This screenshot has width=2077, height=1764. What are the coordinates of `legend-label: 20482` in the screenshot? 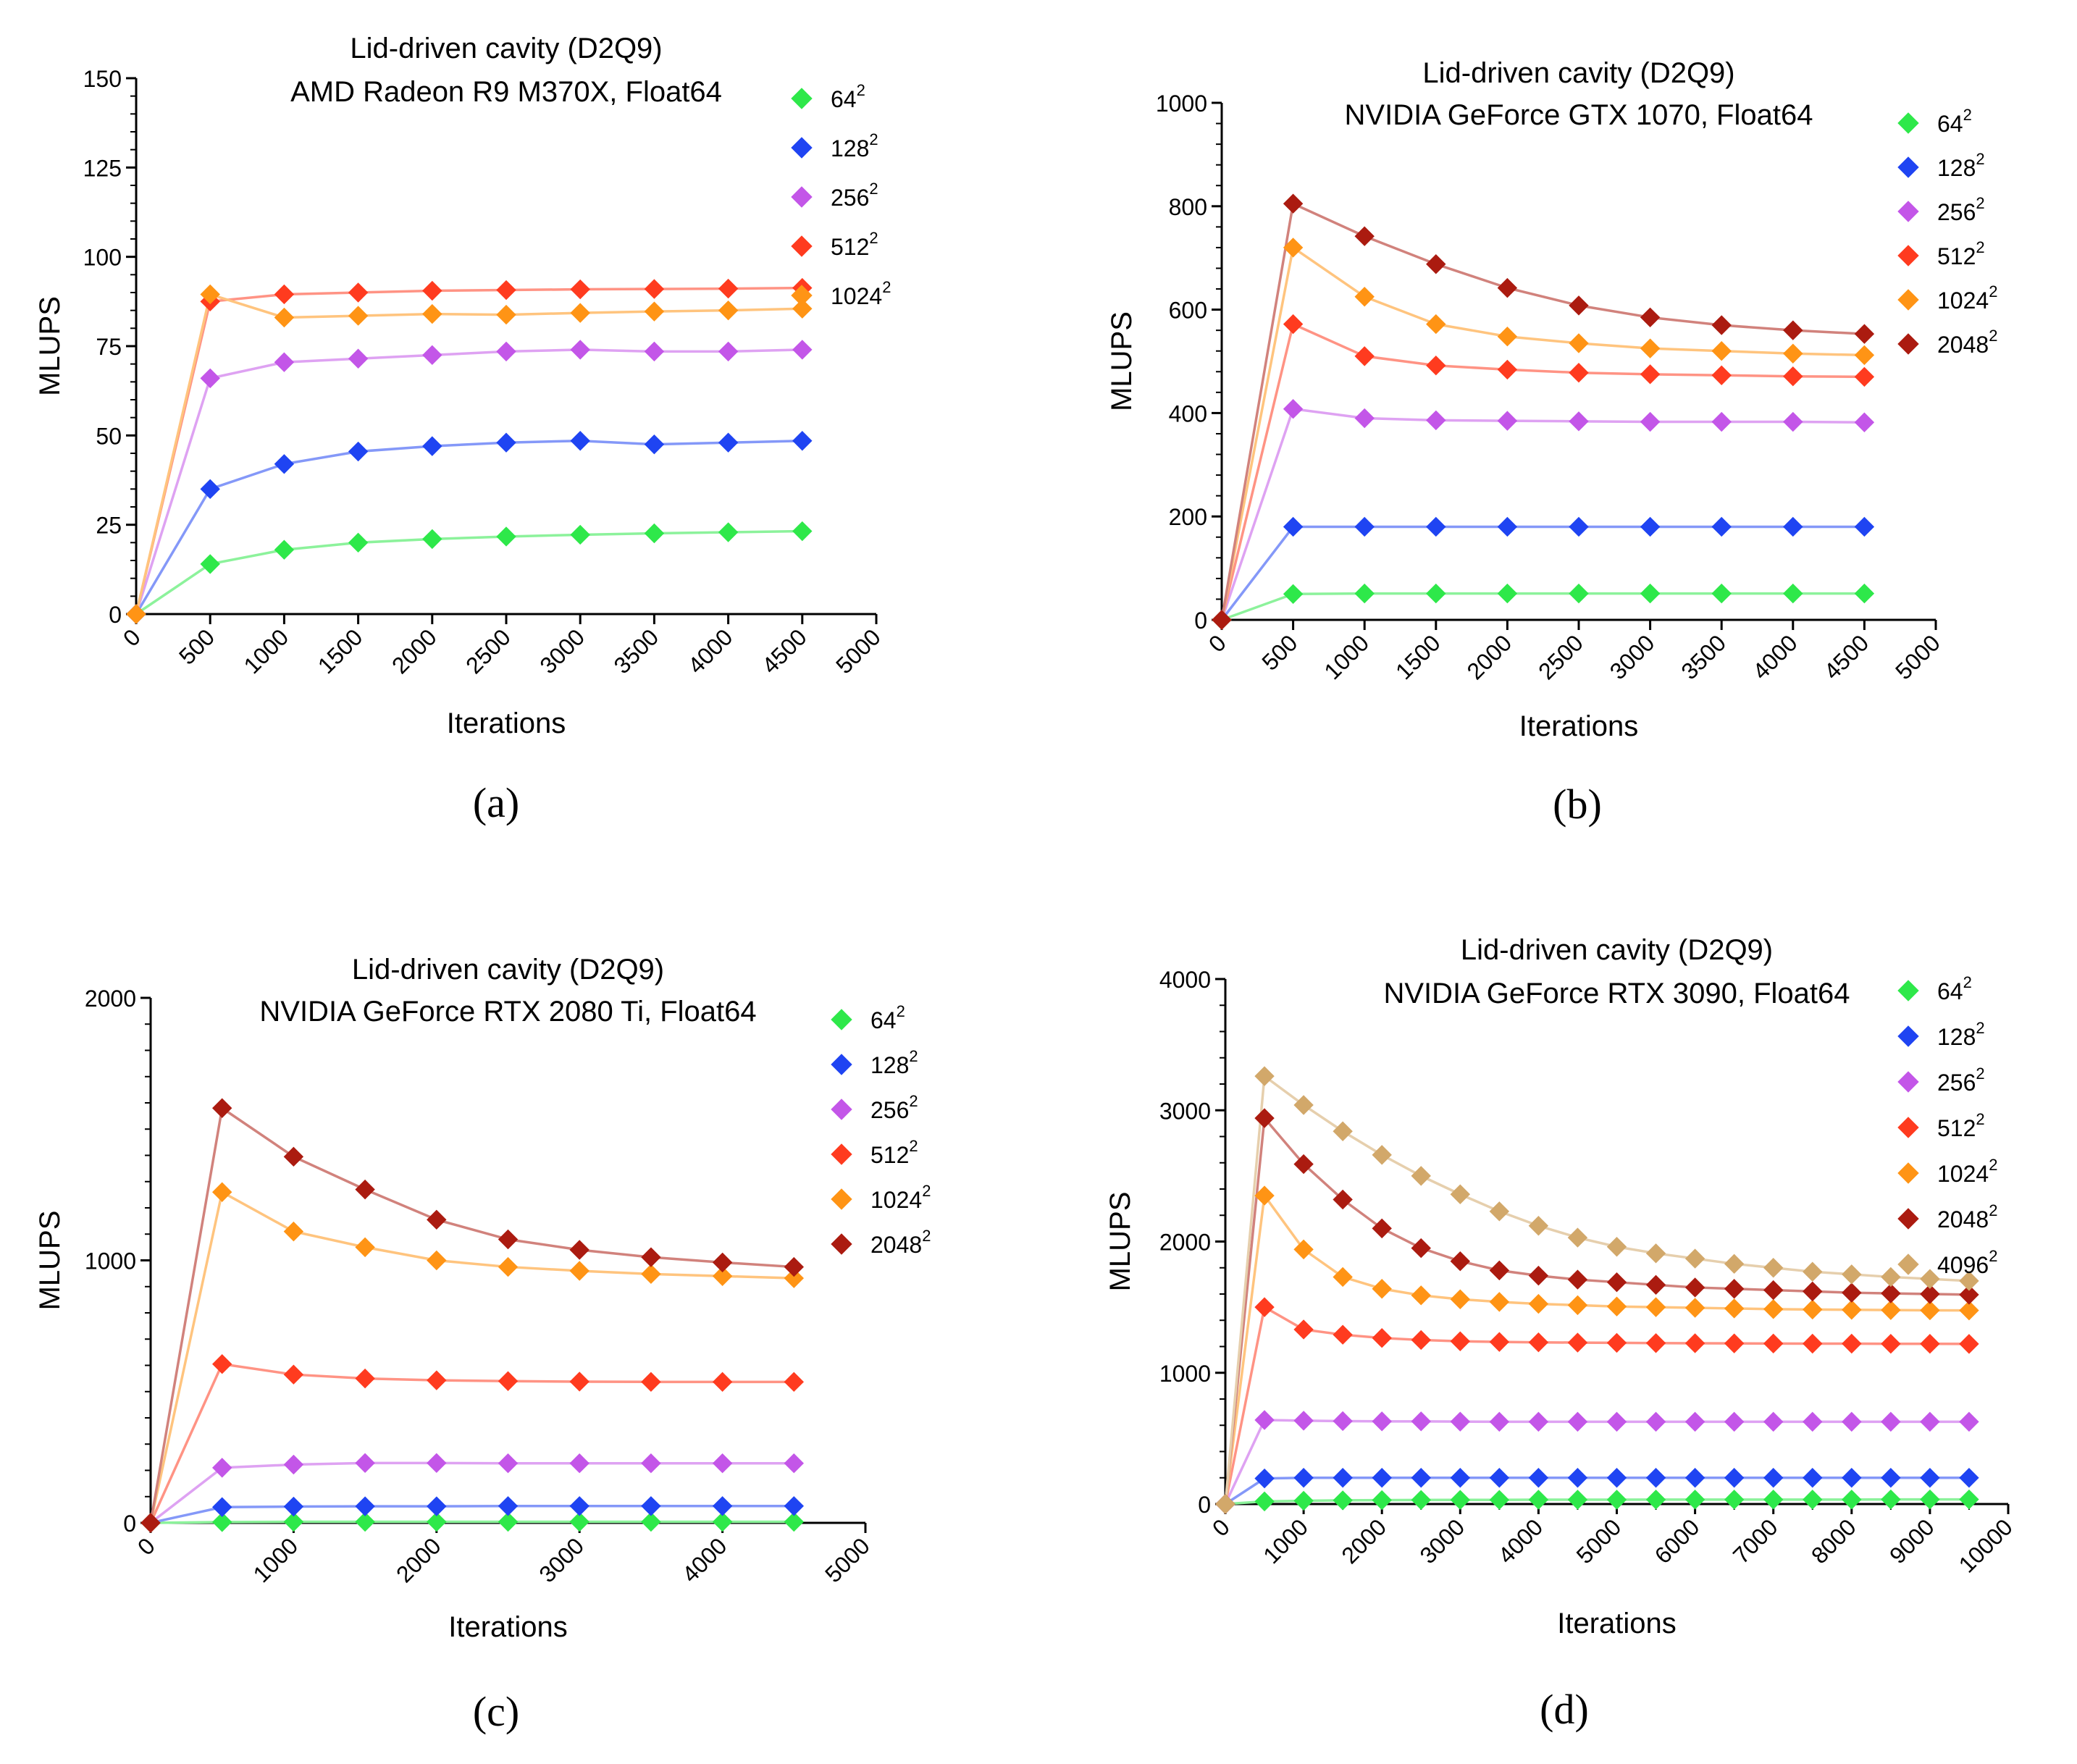 It's located at (1967, 342).